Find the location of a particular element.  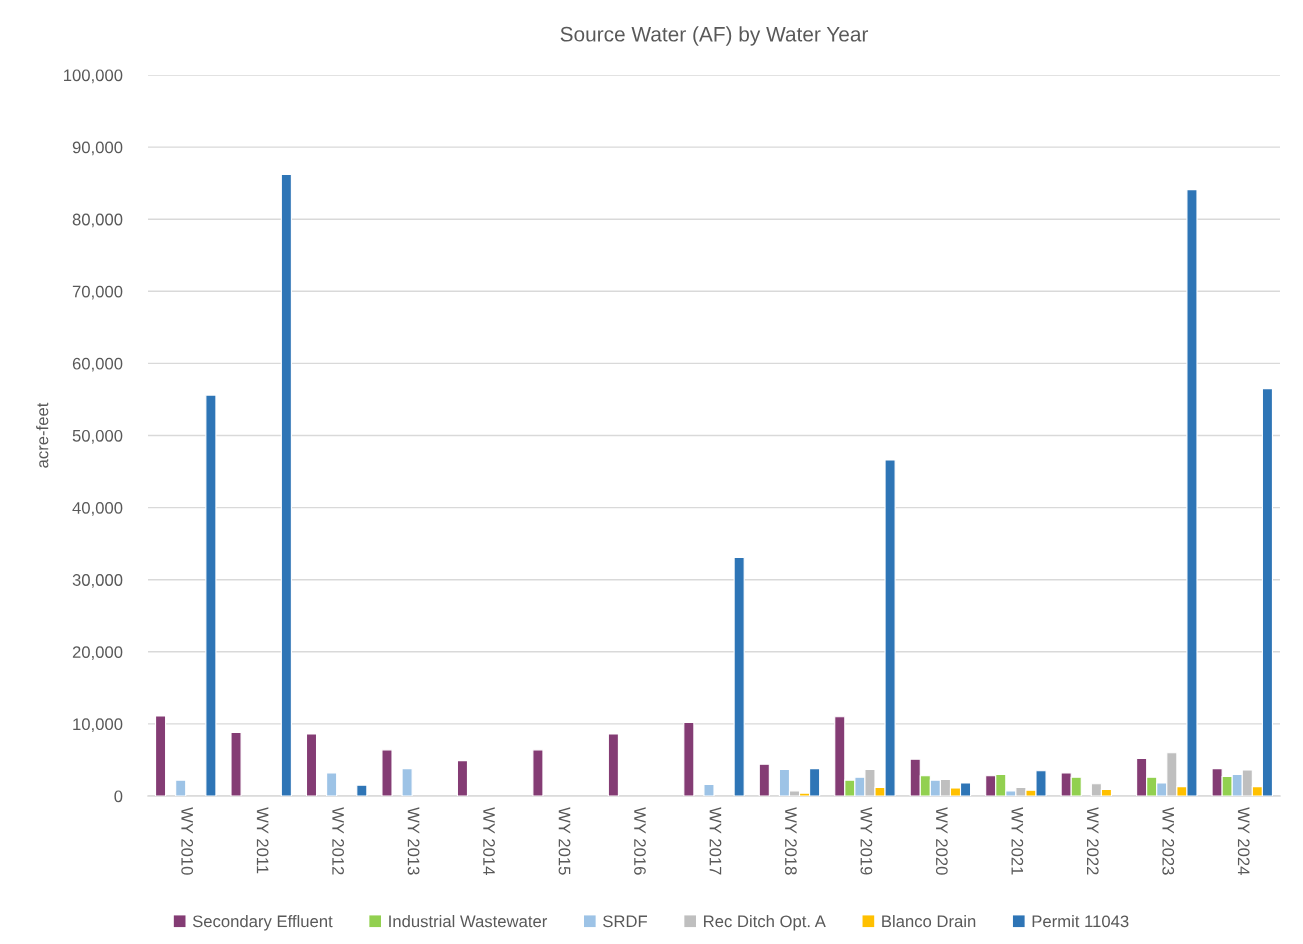

y-tick-label: 70,000 is located at coordinates (97, 292).